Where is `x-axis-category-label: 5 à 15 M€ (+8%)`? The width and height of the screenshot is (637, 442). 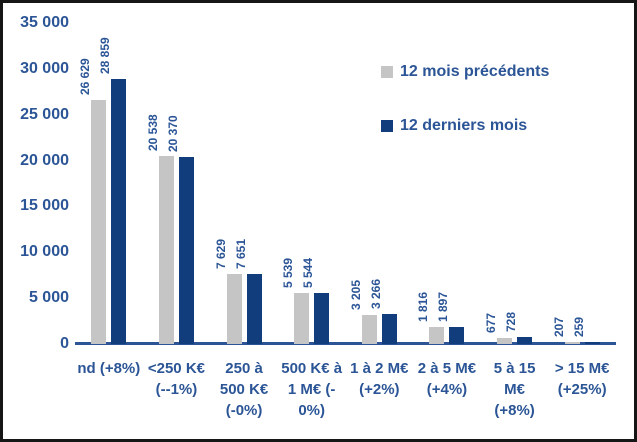 x-axis-category-label: 5 à 15 M€ (+8%) is located at coordinates (514, 389).